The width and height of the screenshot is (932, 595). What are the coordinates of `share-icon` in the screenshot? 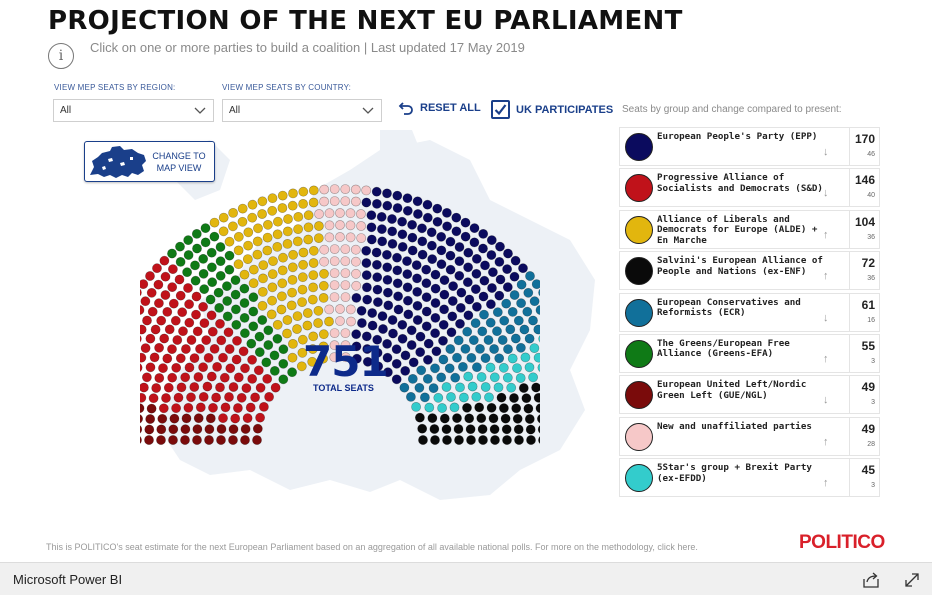 It's located at (871, 580).